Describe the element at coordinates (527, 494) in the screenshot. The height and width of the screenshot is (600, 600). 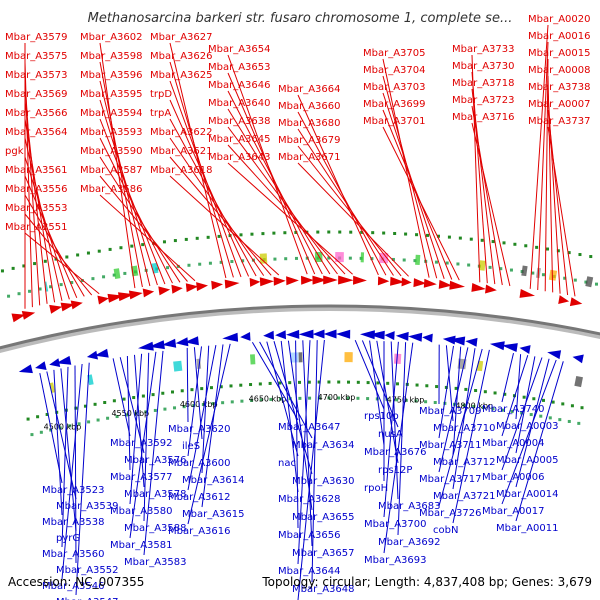
I see `gene-label: Mbar_A0014` at that location.